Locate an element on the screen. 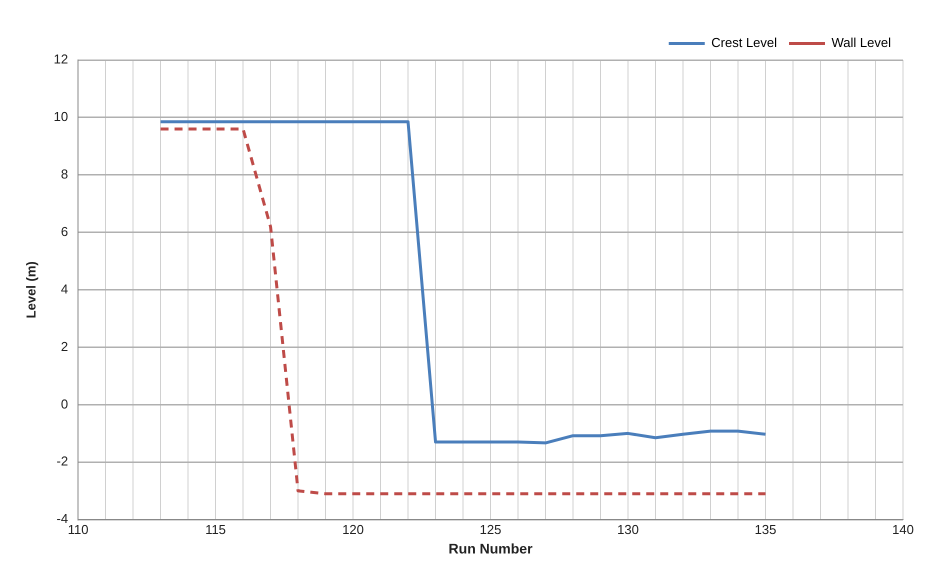 The width and height of the screenshot is (928, 563). x-tick-label: 120 is located at coordinates (353, 529).